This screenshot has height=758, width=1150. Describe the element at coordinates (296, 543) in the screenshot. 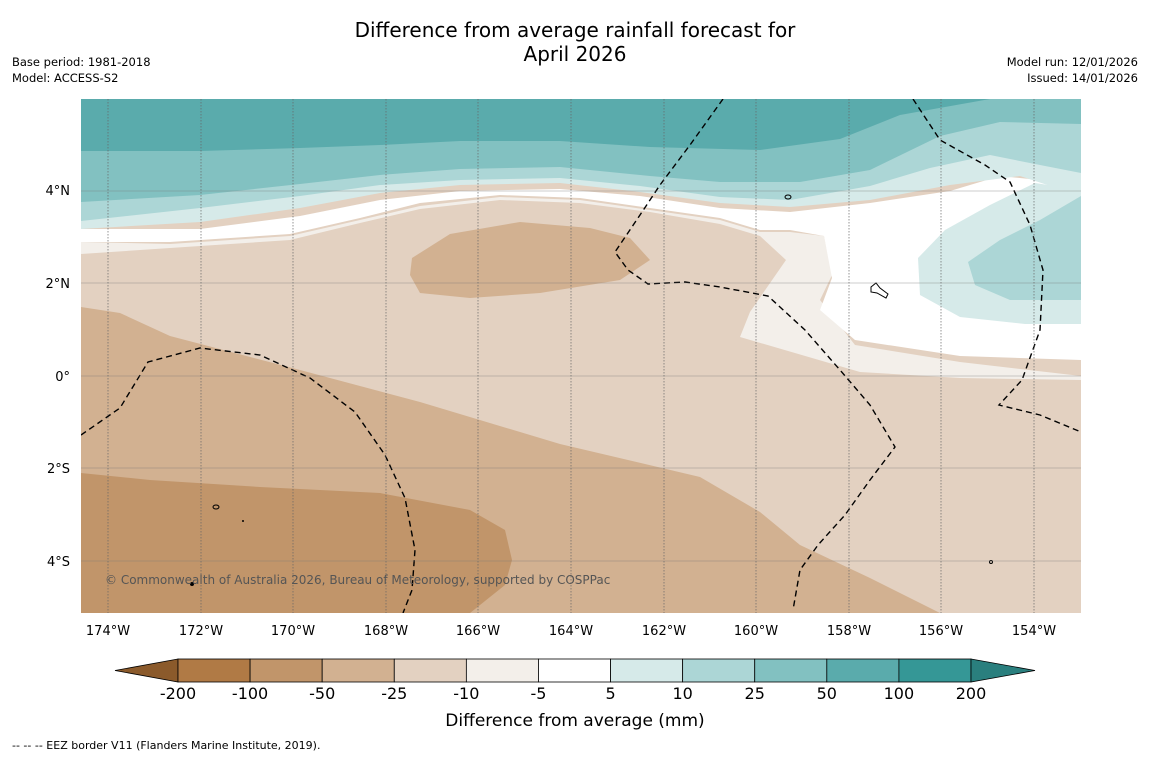

I see `region-dry-strong` at that location.